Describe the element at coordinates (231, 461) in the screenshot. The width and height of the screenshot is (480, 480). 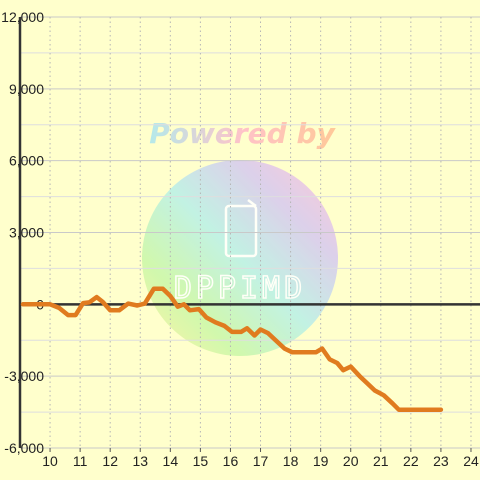
I see `x-tick-label: 16` at that location.